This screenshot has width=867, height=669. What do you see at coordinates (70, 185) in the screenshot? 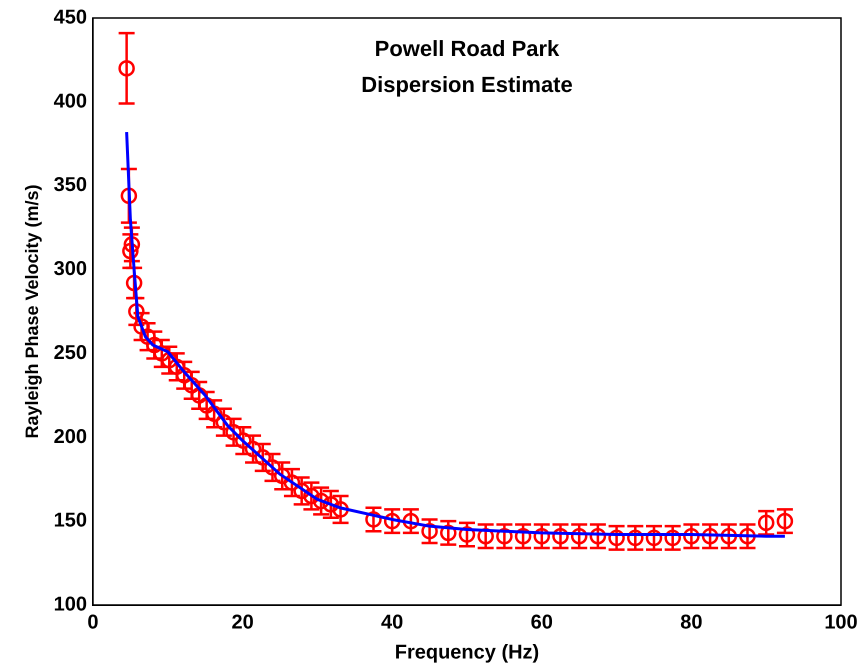
I see `y-tick-label: 350` at bounding box center [70, 185].